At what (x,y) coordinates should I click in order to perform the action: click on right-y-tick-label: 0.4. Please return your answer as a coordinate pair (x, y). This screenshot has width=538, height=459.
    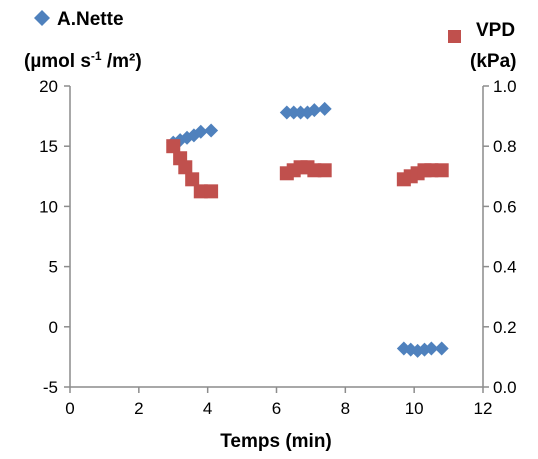
    Looking at the image, I should click on (505, 267).